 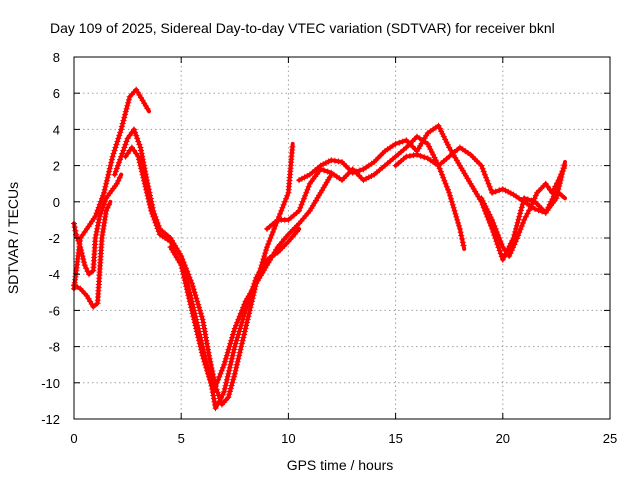 What do you see at coordinates (288, 438) in the screenshot?
I see `x-tick-label: 10` at bounding box center [288, 438].